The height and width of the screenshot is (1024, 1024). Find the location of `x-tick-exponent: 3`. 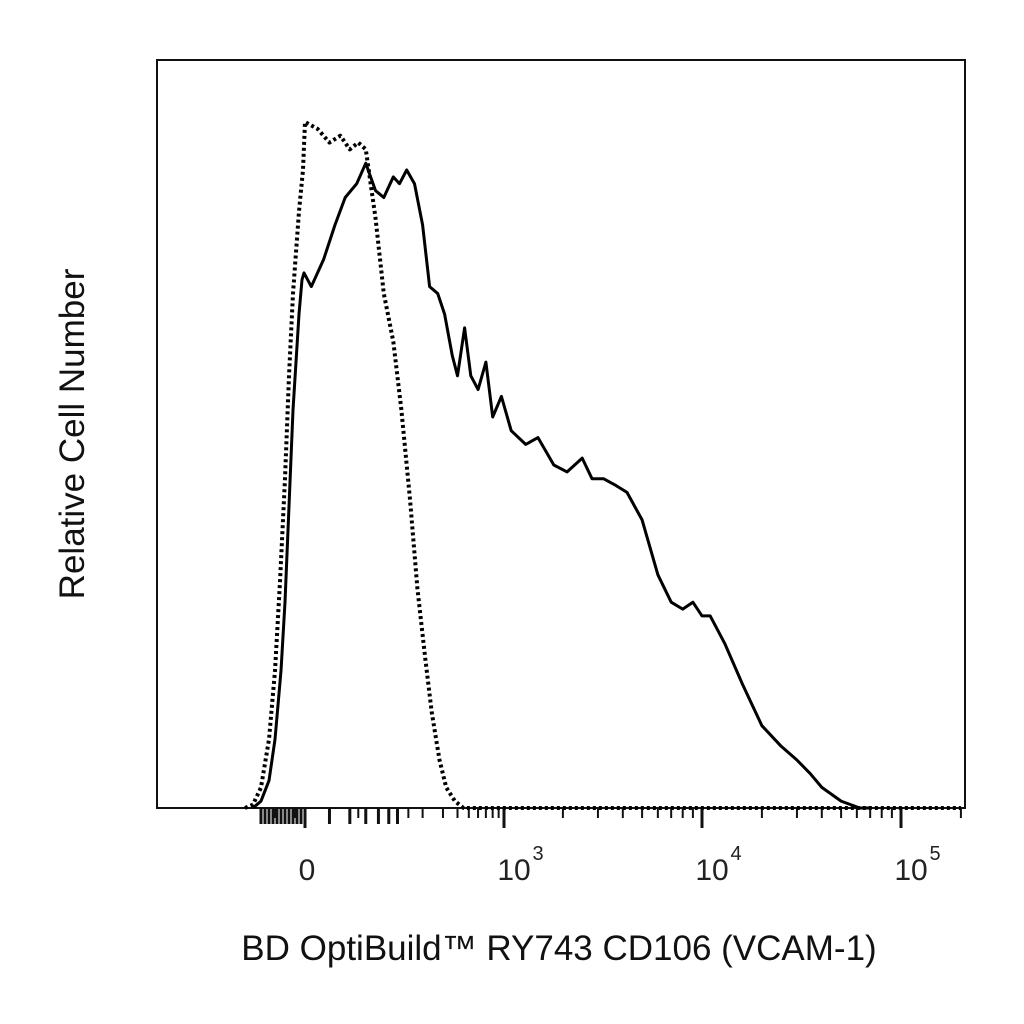

x-tick-exponent: 3 is located at coordinates (537, 854).